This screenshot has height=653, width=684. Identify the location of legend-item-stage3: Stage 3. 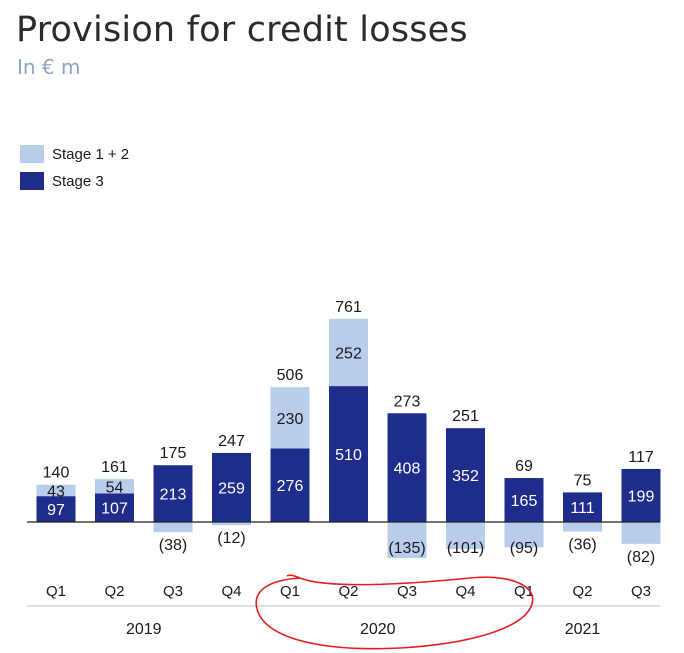
(74, 181).